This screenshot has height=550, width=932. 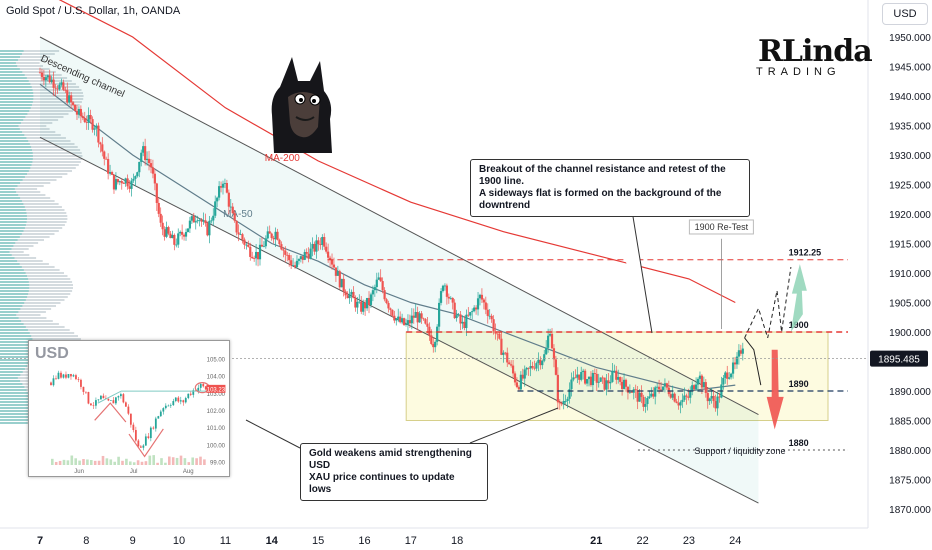 I want to click on time-tick-label: 17, so click(x=411, y=541).